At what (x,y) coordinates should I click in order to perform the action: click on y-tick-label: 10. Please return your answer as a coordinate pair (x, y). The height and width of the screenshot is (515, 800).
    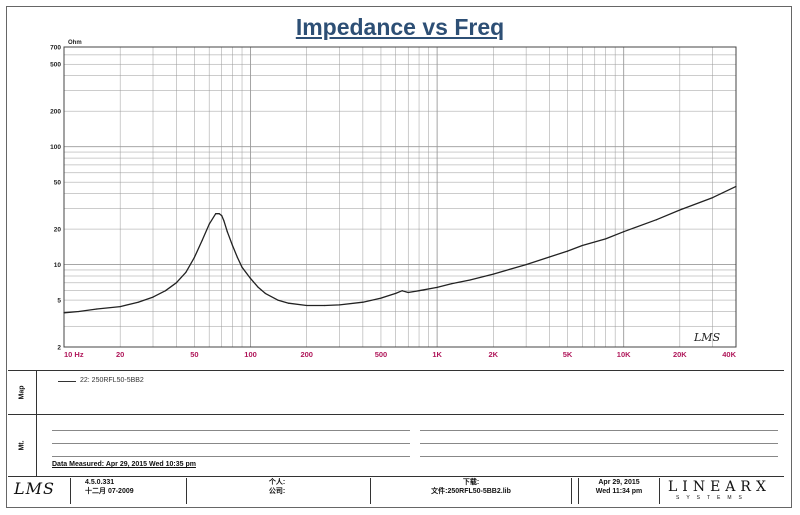
    Looking at the image, I should click on (58, 265).